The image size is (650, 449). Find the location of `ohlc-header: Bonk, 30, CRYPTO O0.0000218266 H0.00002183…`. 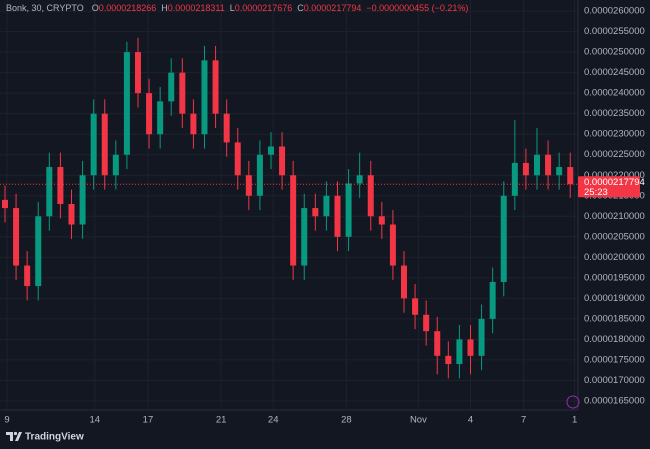

ohlc-header: Bonk, 30, CRYPTO O0.0000218266 H0.00002183… is located at coordinates (237, 8).